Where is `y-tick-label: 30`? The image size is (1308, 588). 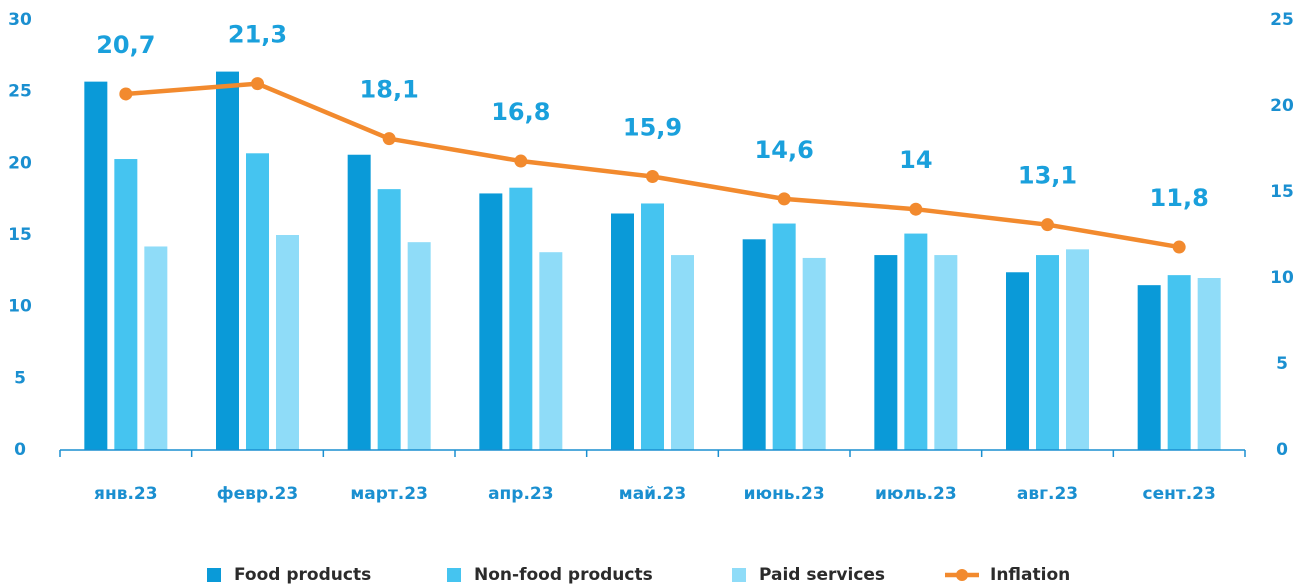
y-tick-label: 30 is located at coordinates (20, 20).